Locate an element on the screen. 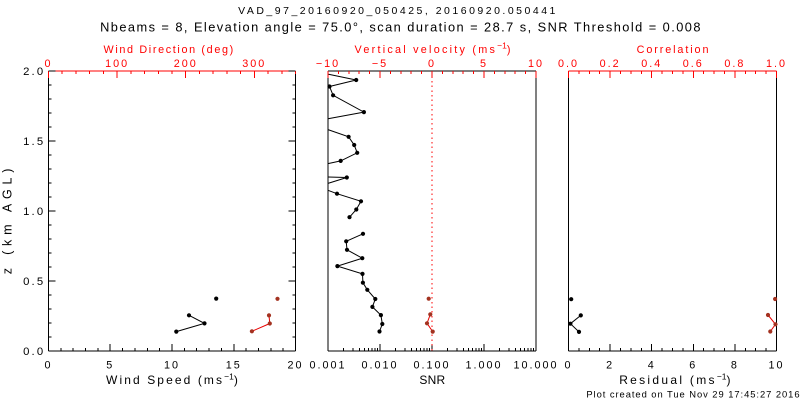 This screenshot has height=405, width=800. svg-text: 0.001 is located at coordinates (327, 366).